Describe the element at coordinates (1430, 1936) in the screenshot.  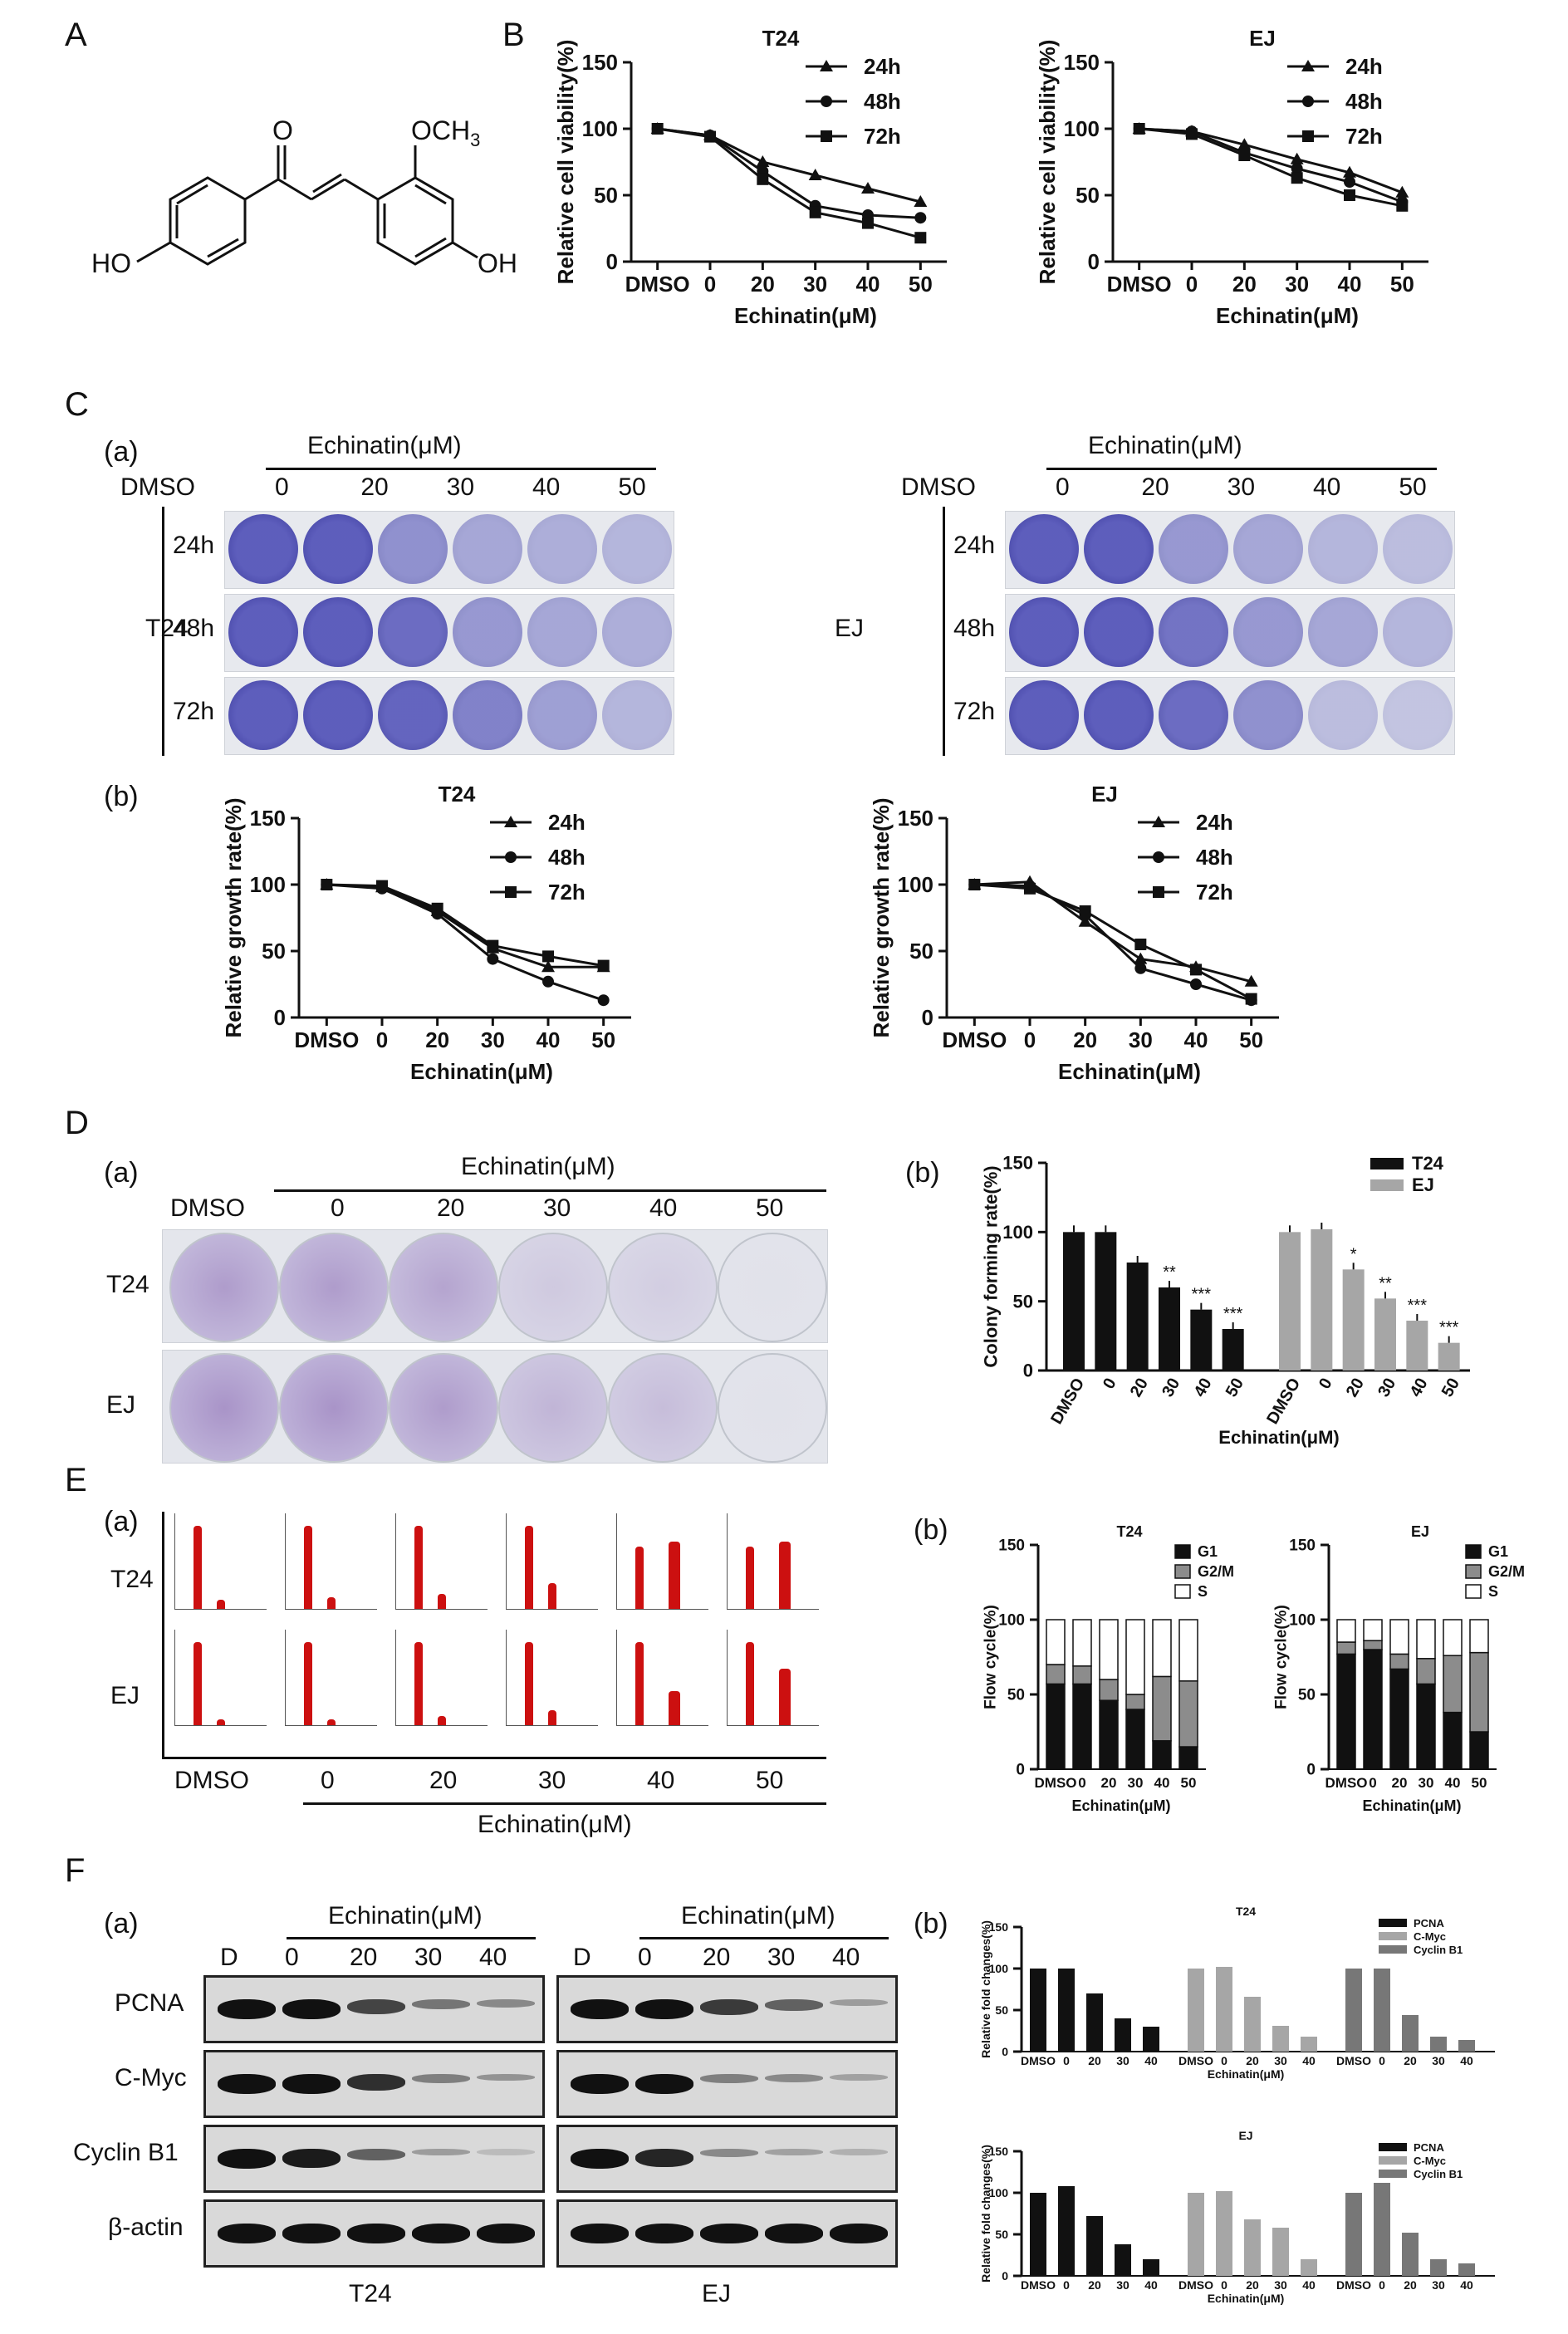
I see `legend-label: C-Myc` at that location.